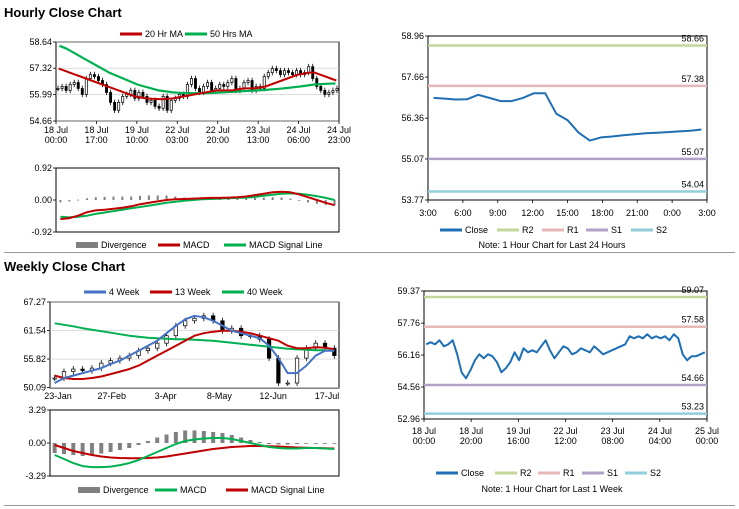  What do you see at coordinates (37, 443) in the screenshot?
I see `weekly-macd-ytick-label: 0.00` at bounding box center [37, 443].